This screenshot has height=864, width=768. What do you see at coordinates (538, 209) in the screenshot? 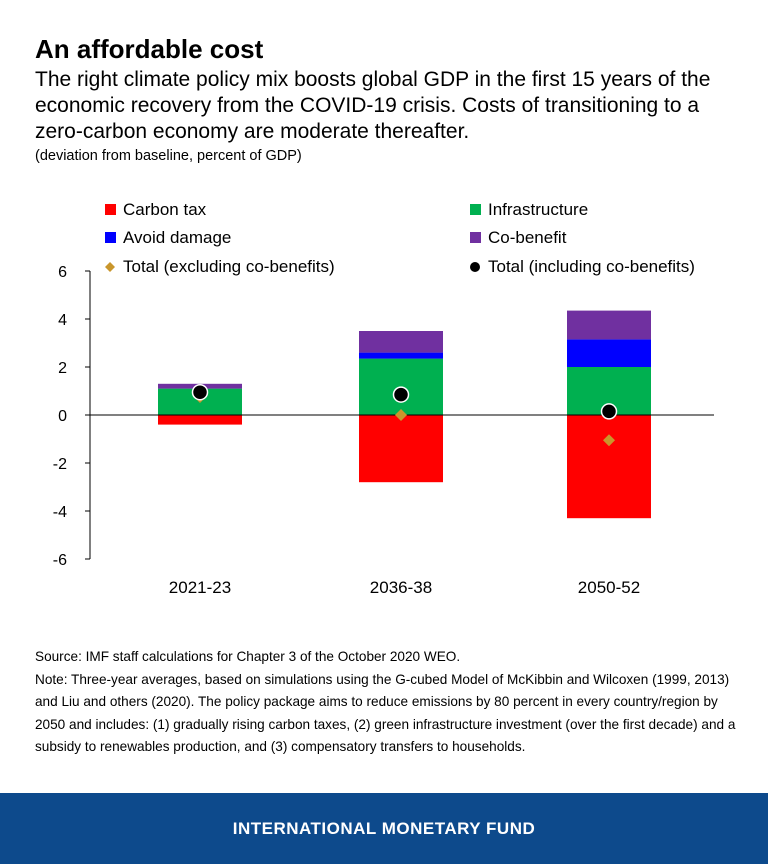
I see `legend-label-infrastructure: Infrastructure` at bounding box center [538, 209].